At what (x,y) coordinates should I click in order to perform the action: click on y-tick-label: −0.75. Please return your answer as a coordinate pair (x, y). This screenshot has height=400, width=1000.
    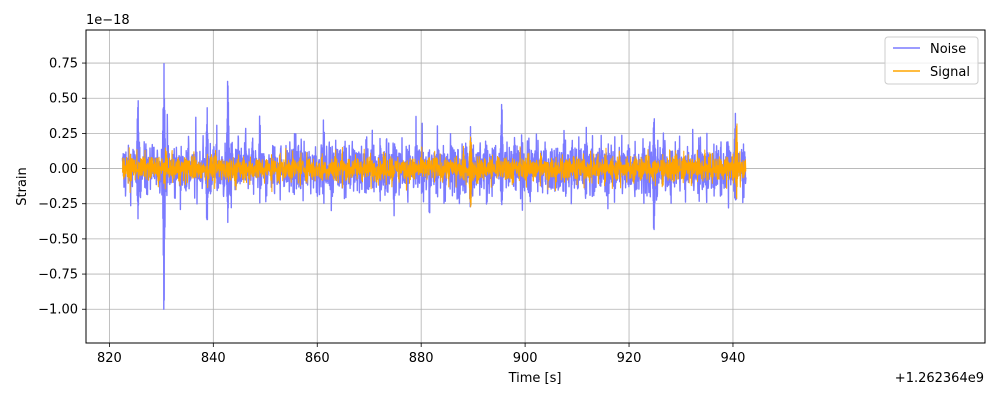
    Looking at the image, I should click on (58, 275).